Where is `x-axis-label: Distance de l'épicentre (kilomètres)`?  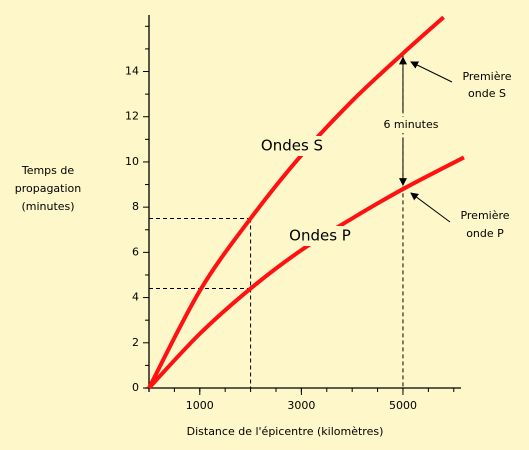 x-axis-label: Distance de l'épicentre (kilomètres) is located at coordinates (285, 431).